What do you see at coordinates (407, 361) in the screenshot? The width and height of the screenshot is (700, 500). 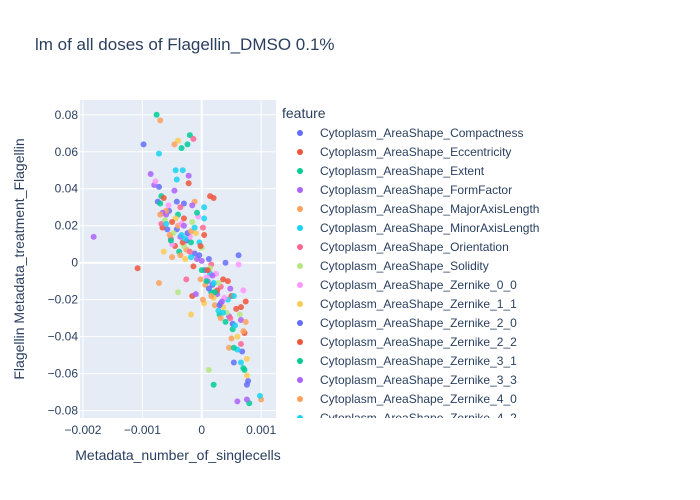 I see `legend-item: Cytoplasm_AreaShape_Zernike_3_1` at bounding box center [407, 361].